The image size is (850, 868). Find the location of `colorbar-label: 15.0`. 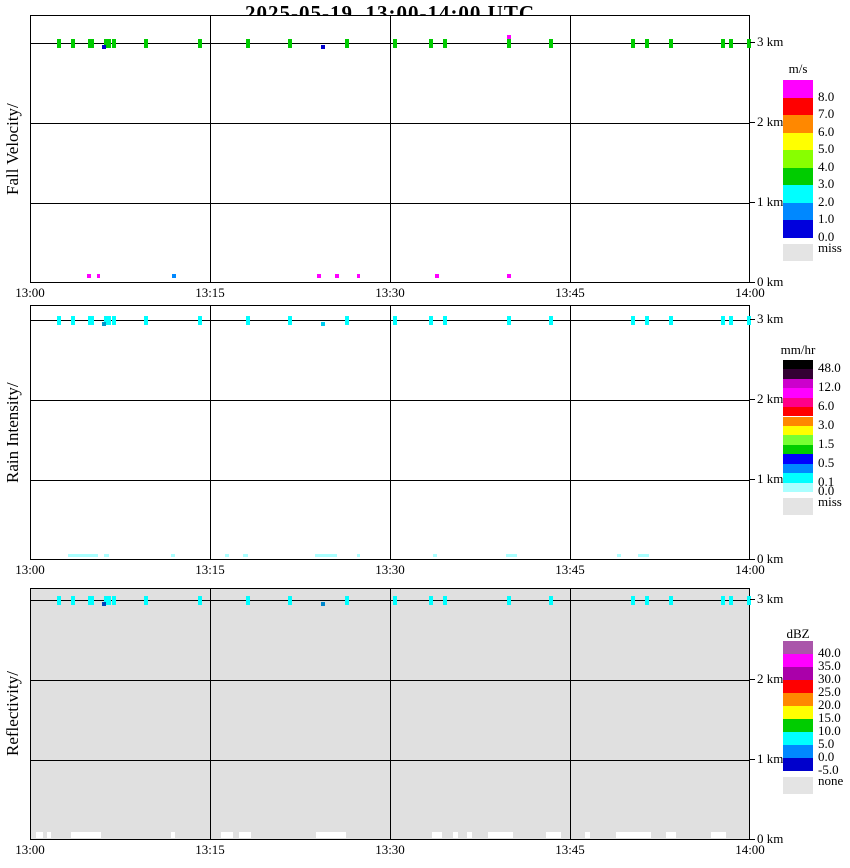

colorbar-label: 15.0 is located at coordinates (829, 717).